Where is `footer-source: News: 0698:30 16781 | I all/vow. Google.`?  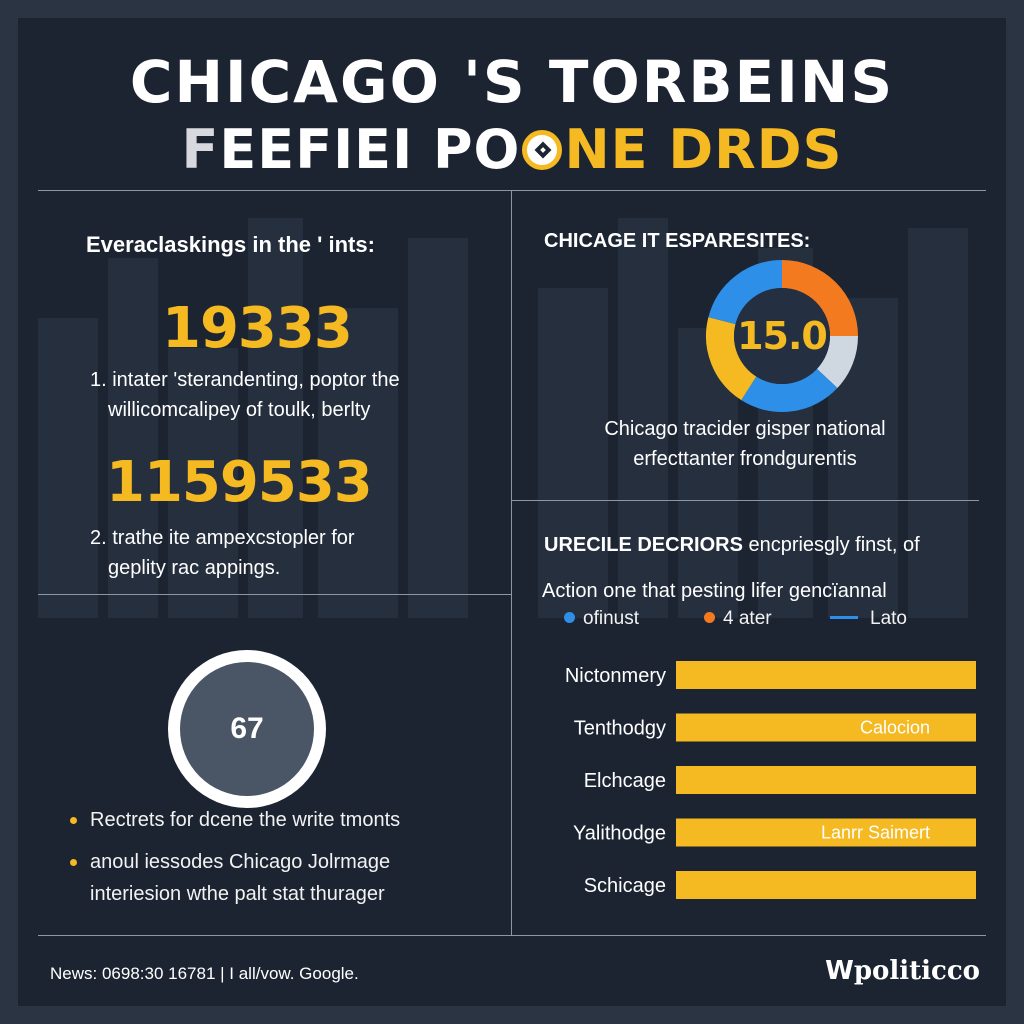 footer-source: News: 0698:30 16781 | I all/vow. Google. is located at coordinates (204, 973).